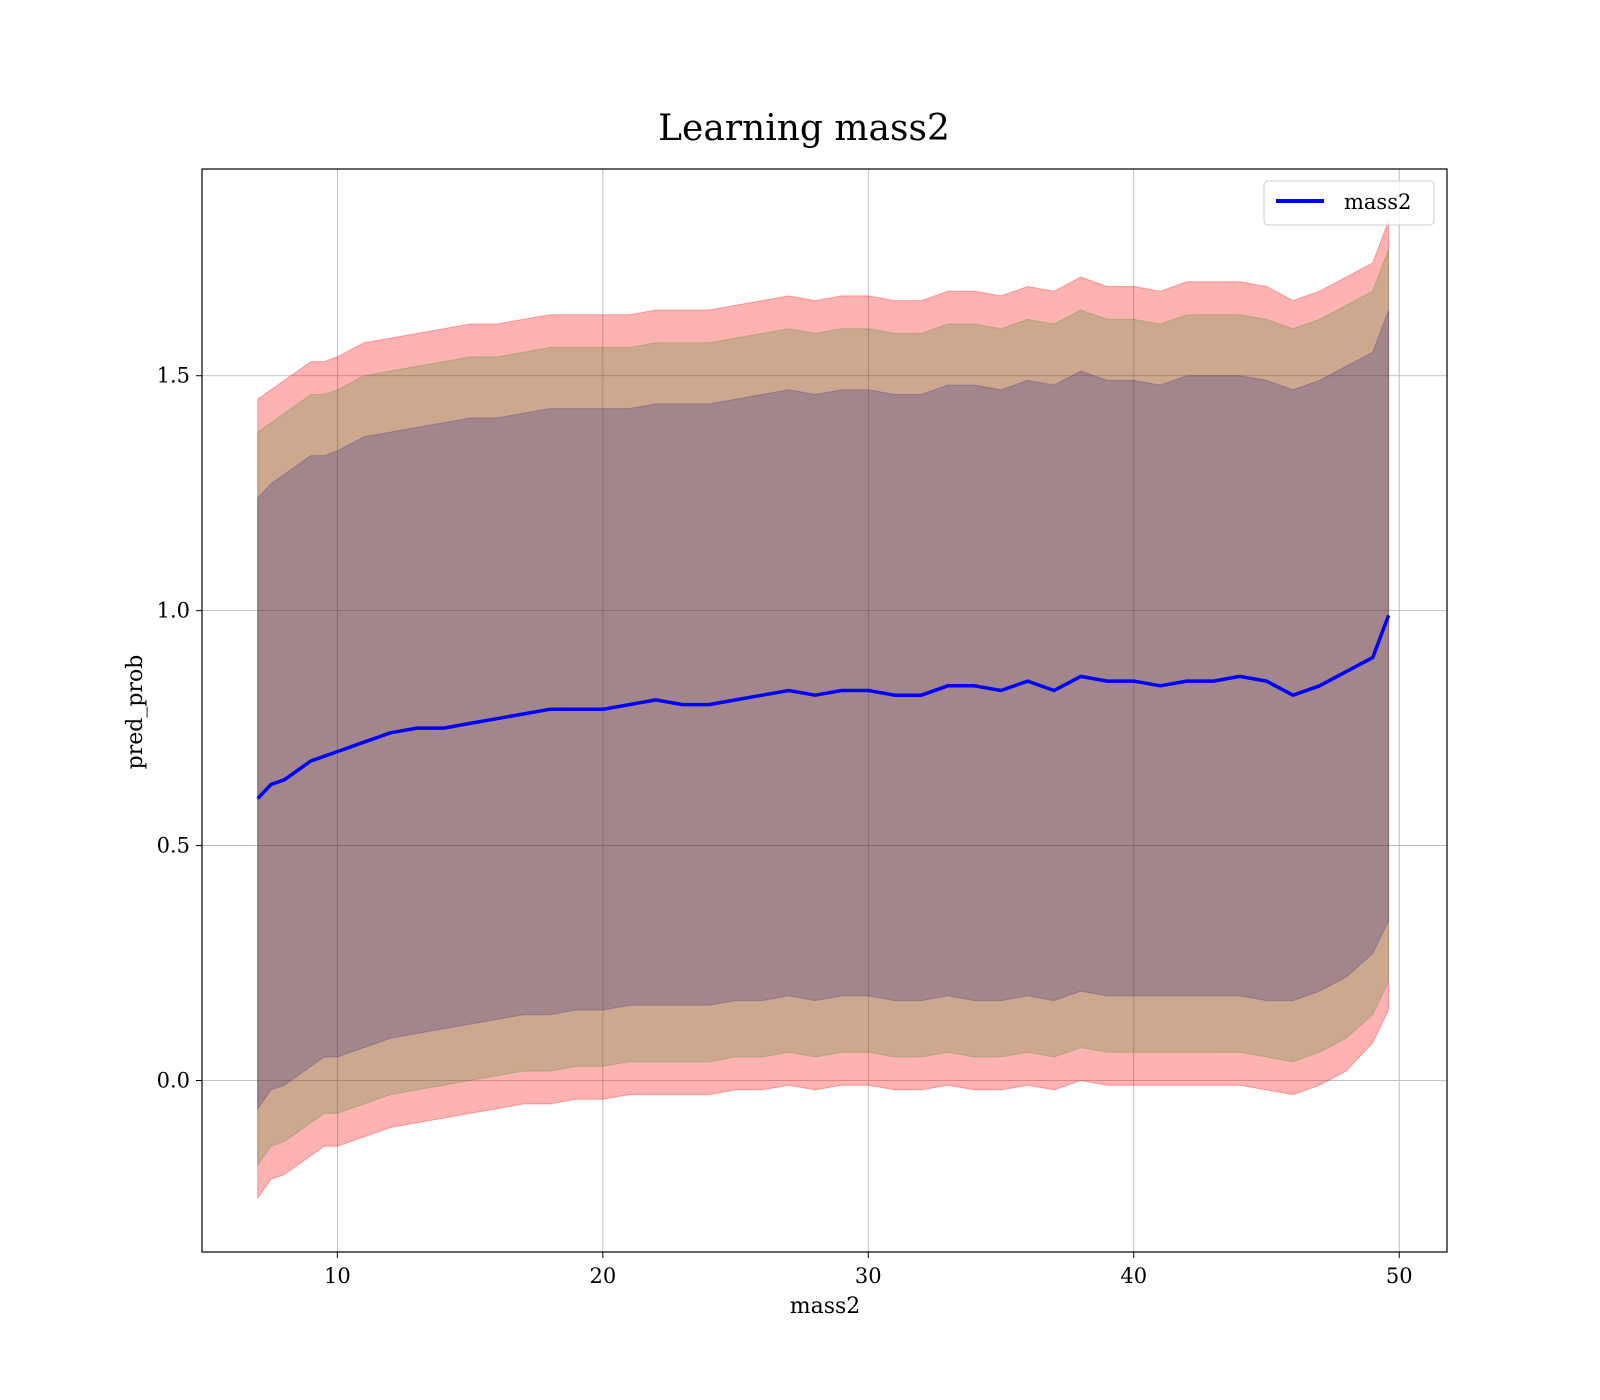 The width and height of the screenshot is (1600, 1400). What do you see at coordinates (173, 1081) in the screenshot?
I see `y-tick-label: 0.0` at bounding box center [173, 1081].